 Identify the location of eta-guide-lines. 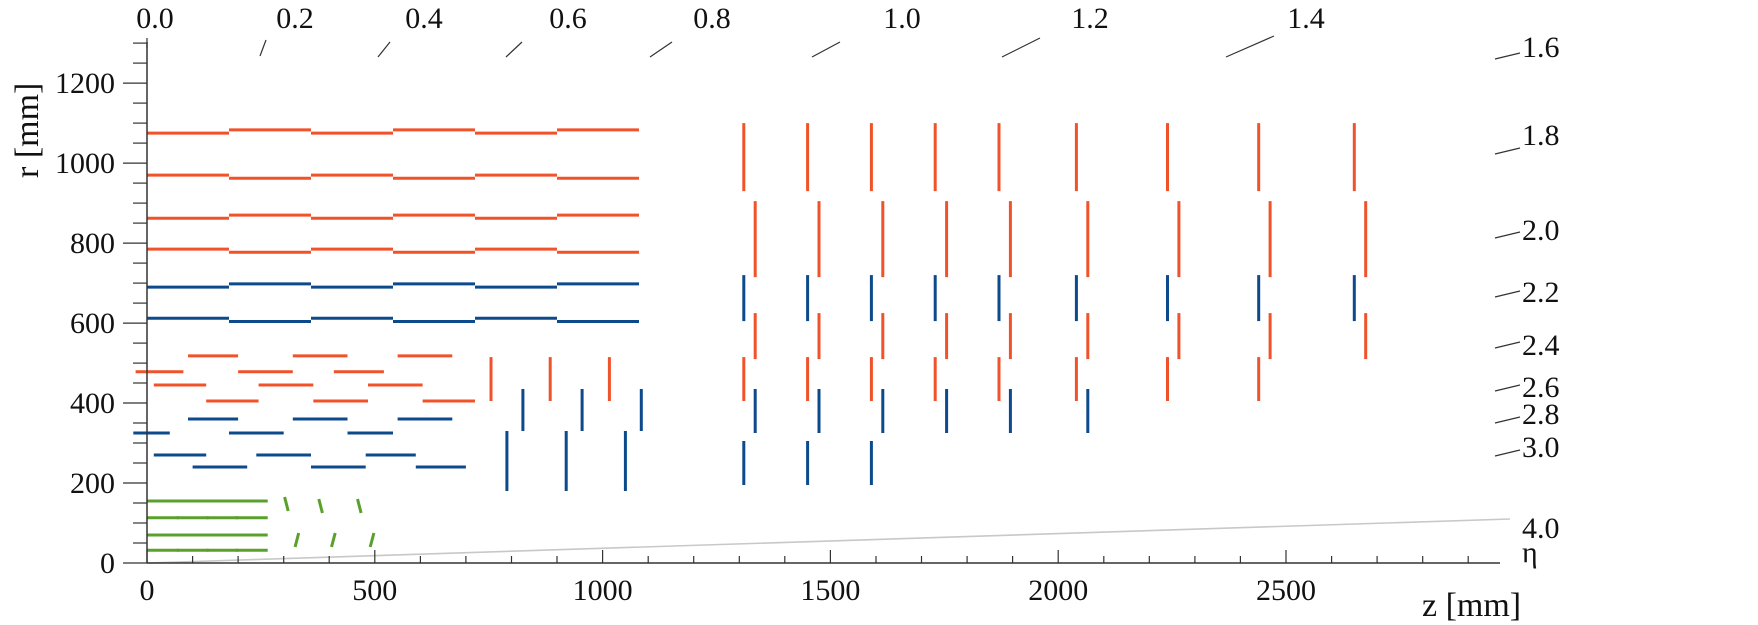
(828, 541).